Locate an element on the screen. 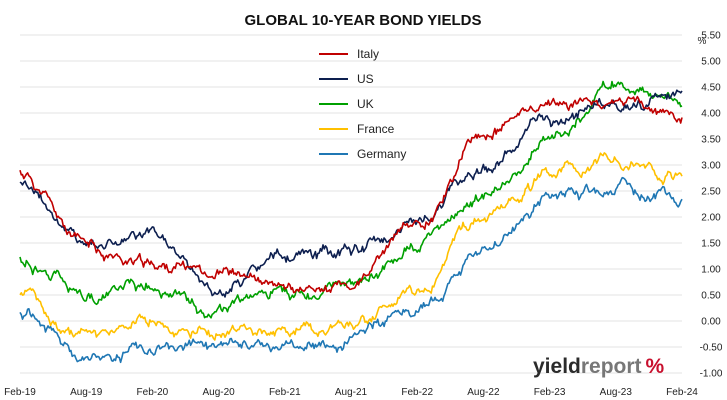 This screenshot has height=400, width=727. y-tick-label: -1.00 is located at coordinates (711, 374).